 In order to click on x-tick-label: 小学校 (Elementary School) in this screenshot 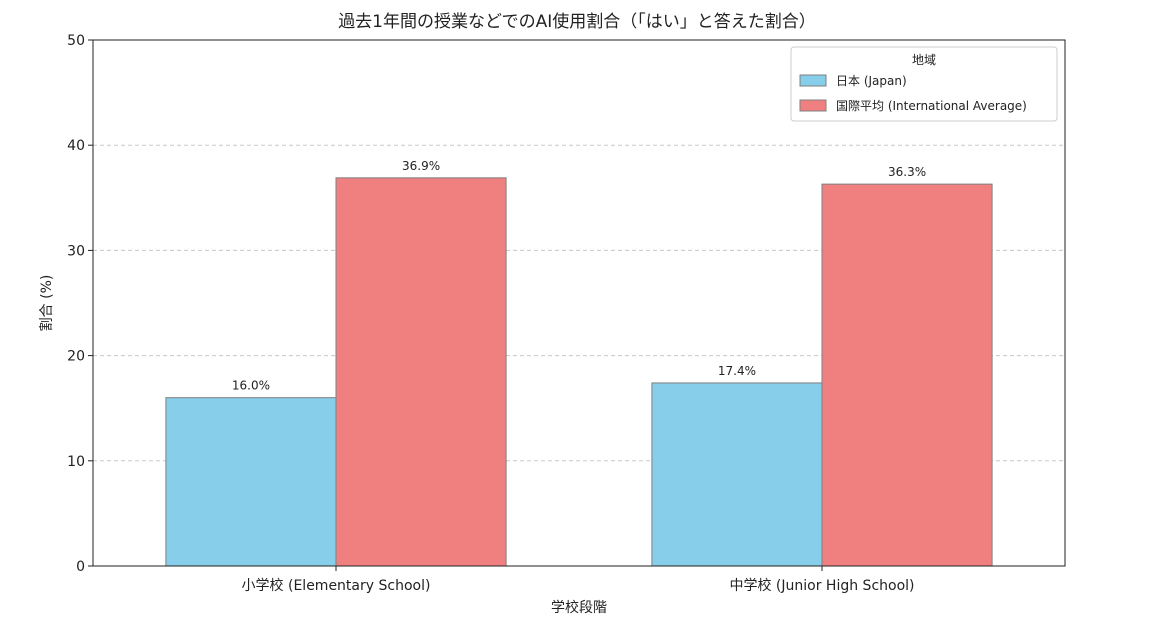, I will do `click(336, 585)`.